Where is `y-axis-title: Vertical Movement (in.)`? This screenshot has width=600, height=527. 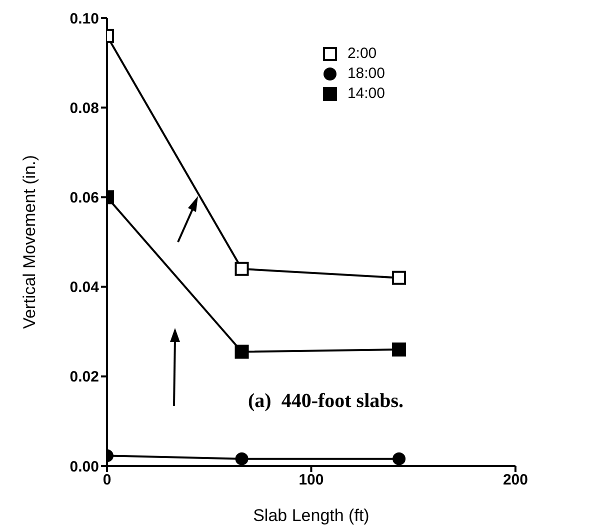
y-axis-title: Vertical Movement (in.) is located at coordinates (30, 242).